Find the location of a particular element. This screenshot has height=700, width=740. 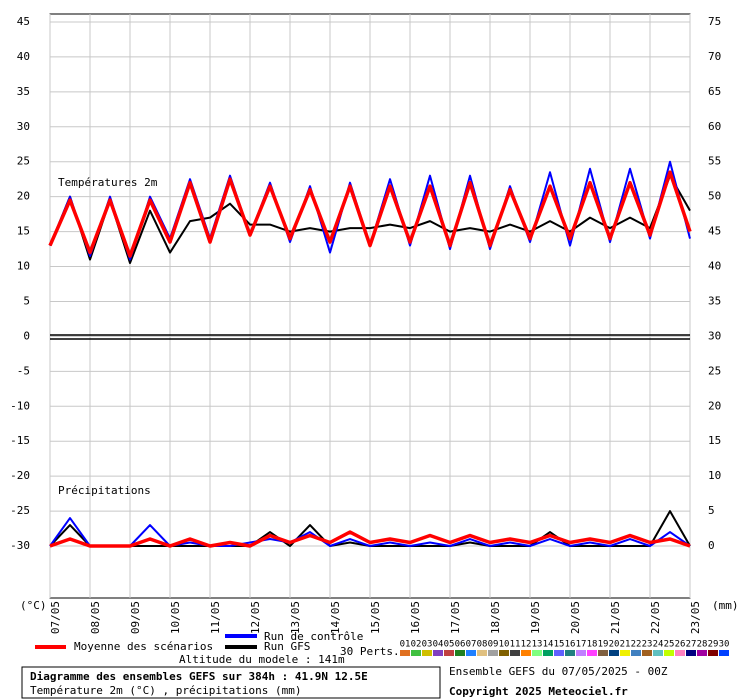

x-tick-label: 10/05 is located at coordinates (175, 617).